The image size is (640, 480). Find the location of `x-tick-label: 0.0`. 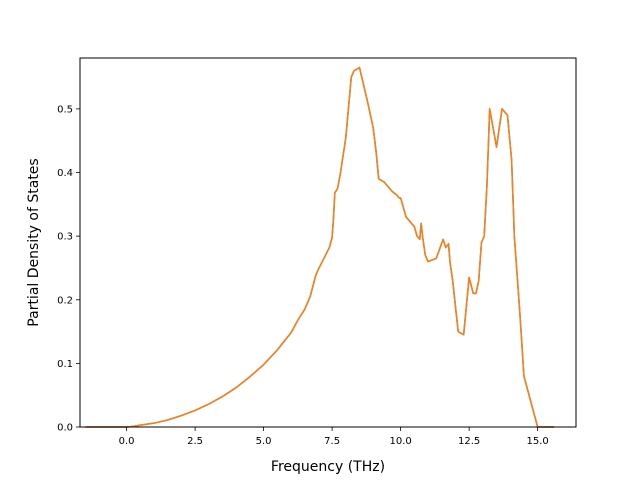

x-tick-label: 0.0 is located at coordinates (127, 441).